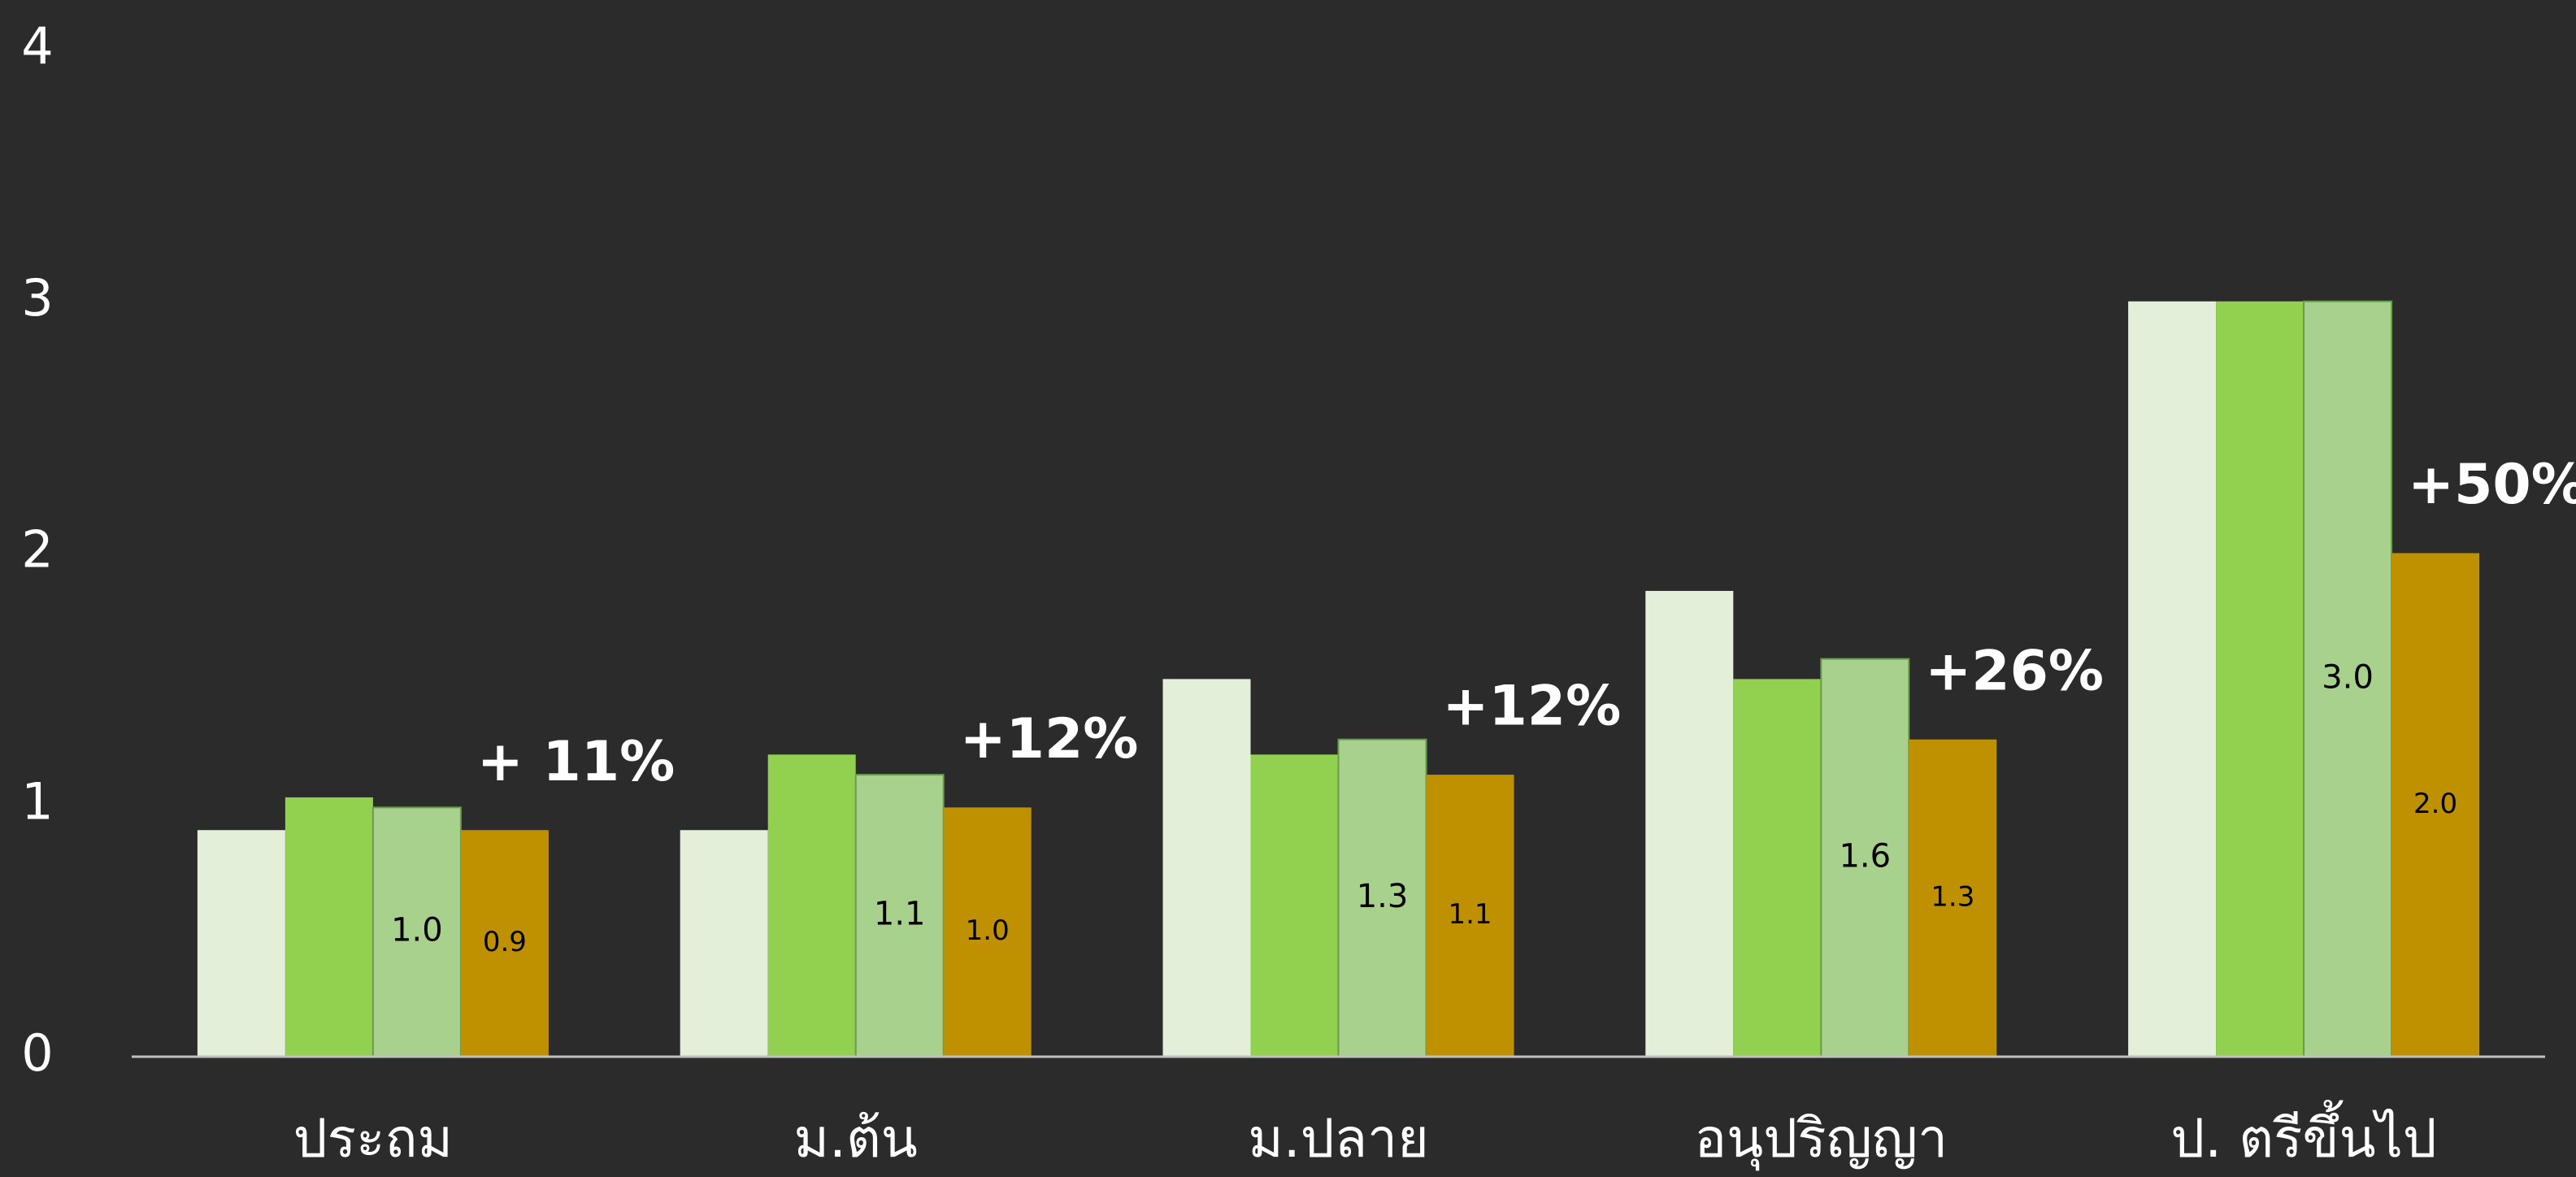  What do you see at coordinates (1338, 1138) in the screenshot?
I see `x-tick-label: ม.ปลาย` at bounding box center [1338, 1138].